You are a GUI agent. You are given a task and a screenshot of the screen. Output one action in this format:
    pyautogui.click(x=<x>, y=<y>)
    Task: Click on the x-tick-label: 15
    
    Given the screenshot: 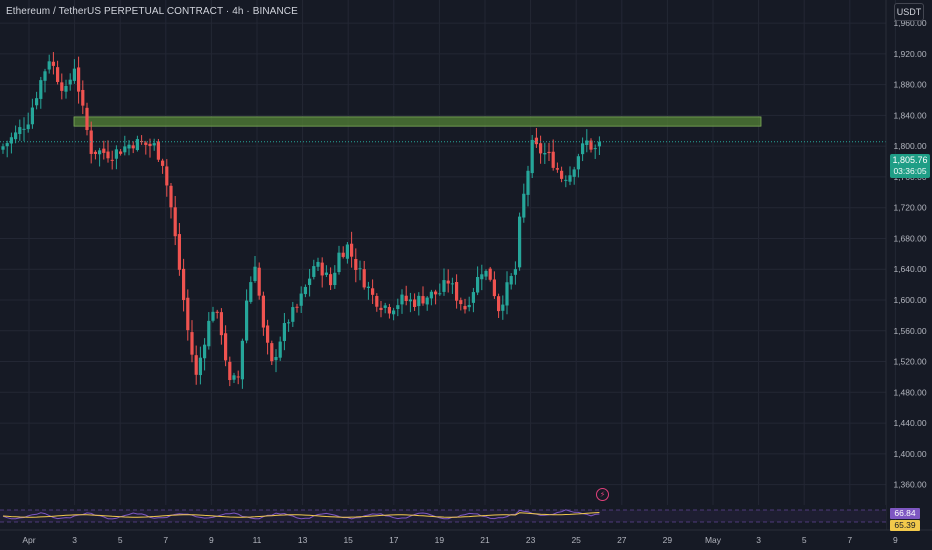 What is the action you would take?
    pyautogui.click(x=348, y=540)
    